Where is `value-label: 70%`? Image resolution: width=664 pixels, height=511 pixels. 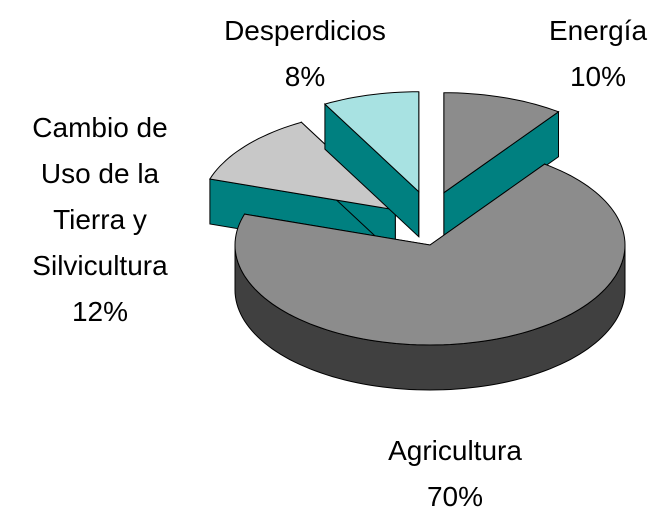 value-label: 70% is located at coordinates (455, 496).